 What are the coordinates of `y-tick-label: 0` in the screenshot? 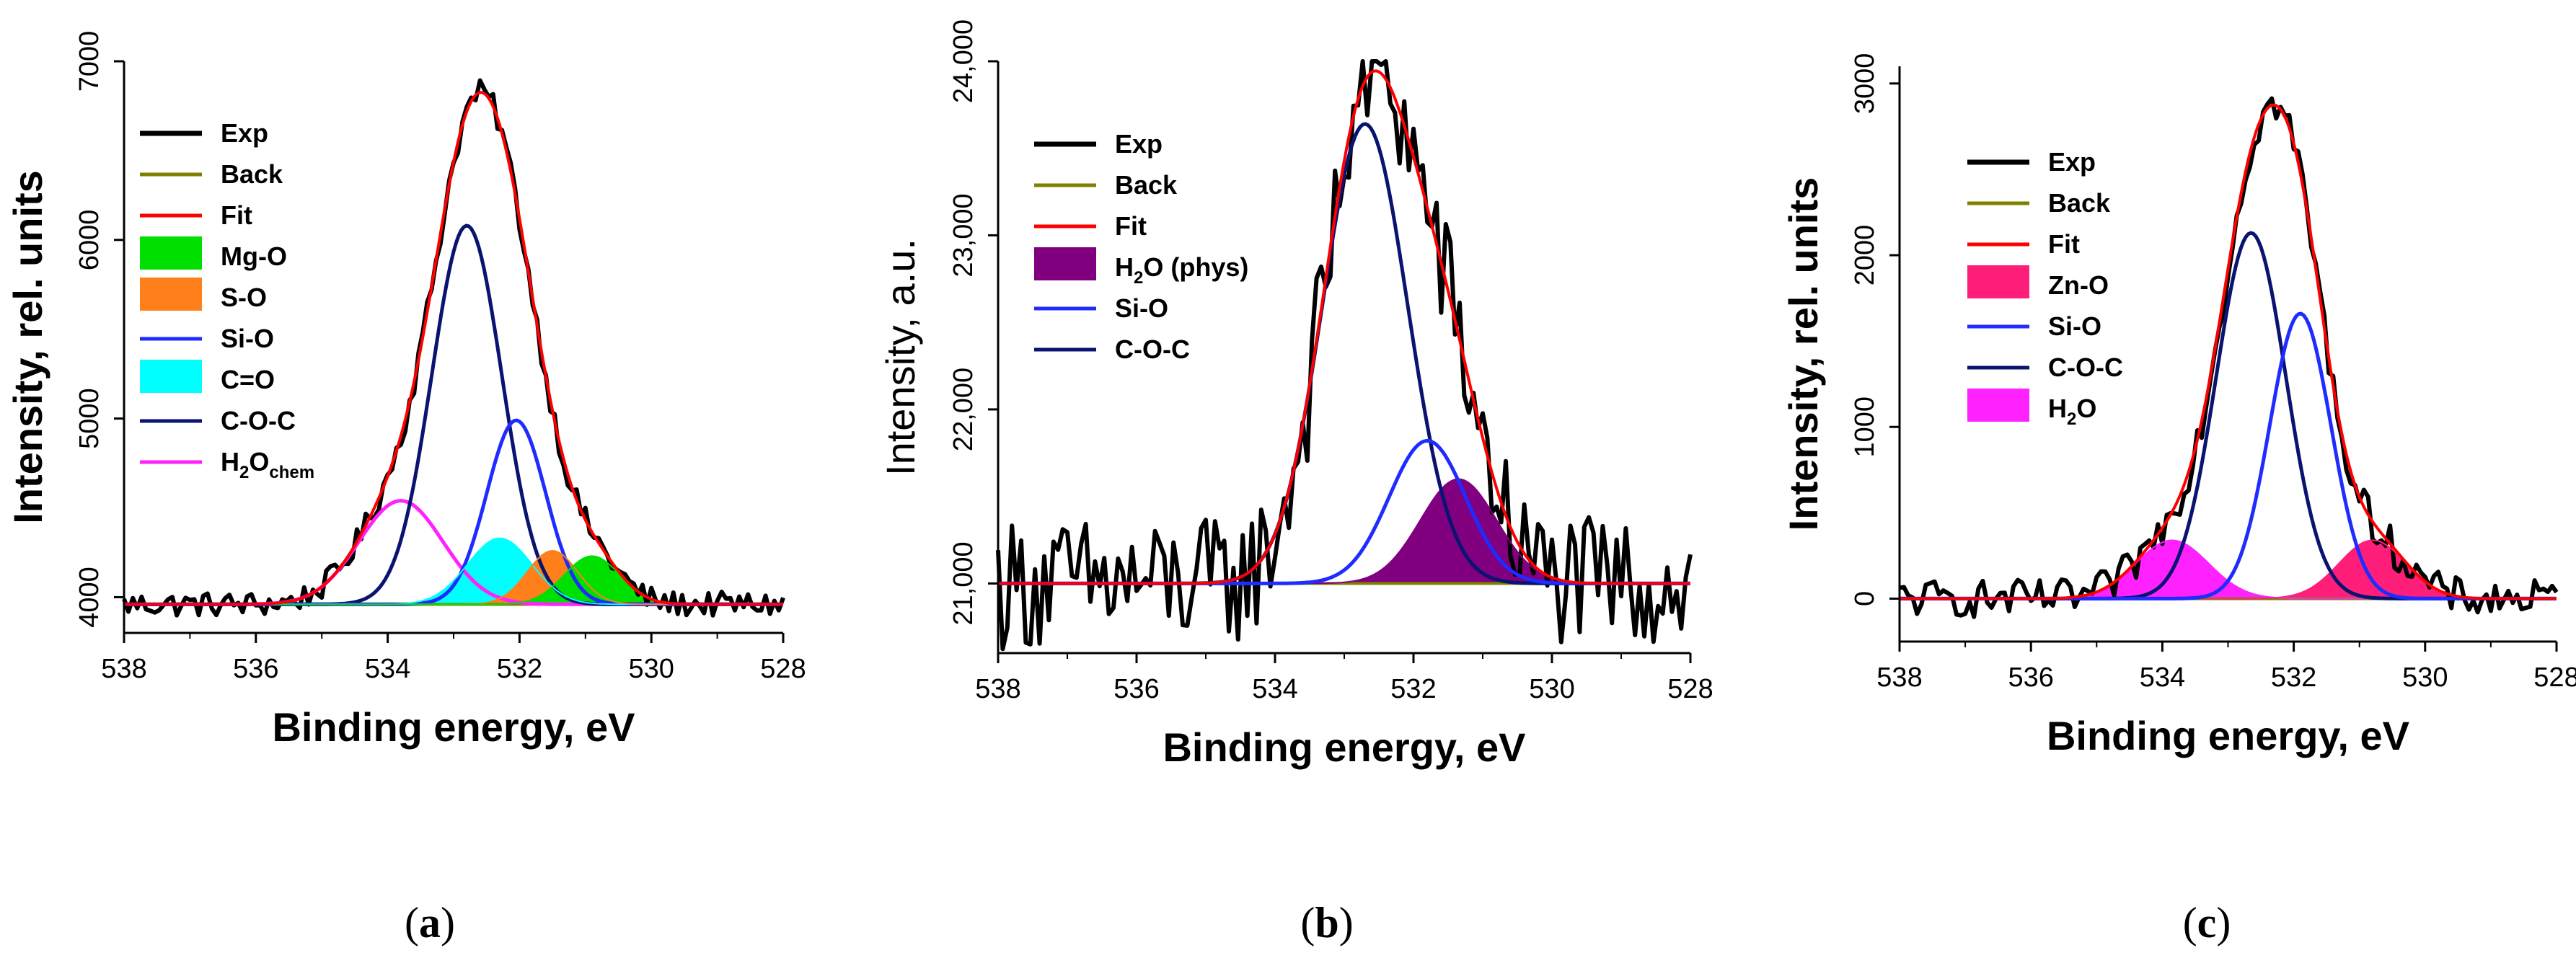 It's located at (1865, 599).